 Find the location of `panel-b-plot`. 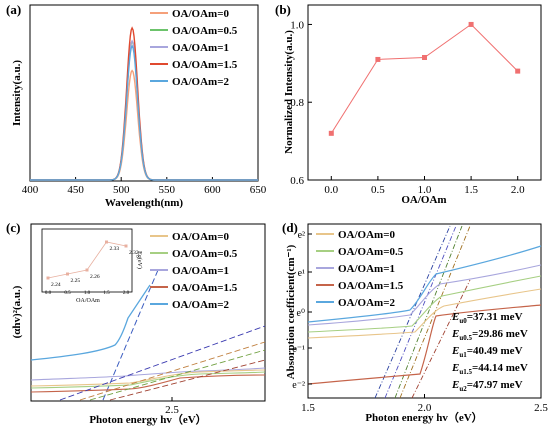

panel-b-plot is located at coordinates (424, 78).